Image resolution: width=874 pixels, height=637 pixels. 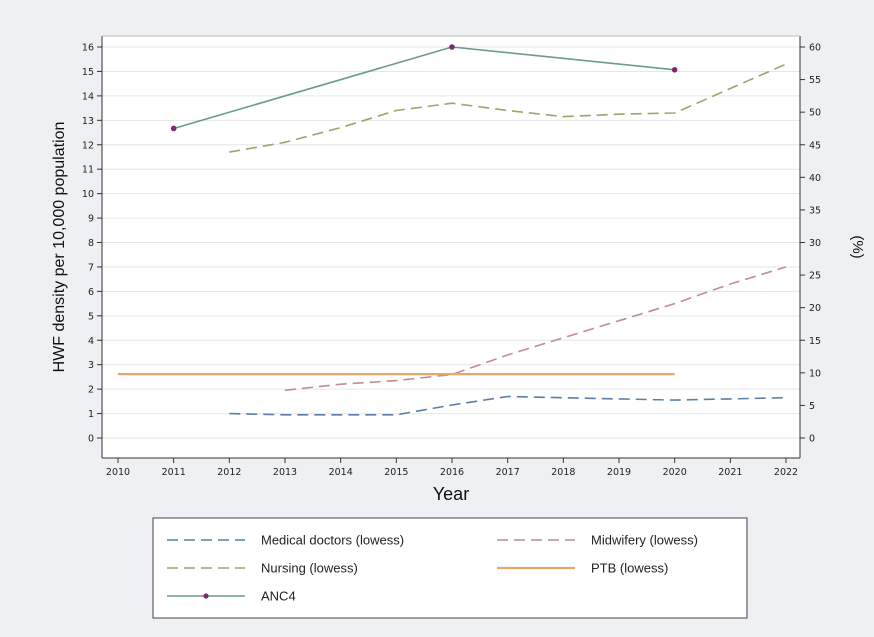 I want to click on y-left-tick-label: 3, so click(x=91, y=365).